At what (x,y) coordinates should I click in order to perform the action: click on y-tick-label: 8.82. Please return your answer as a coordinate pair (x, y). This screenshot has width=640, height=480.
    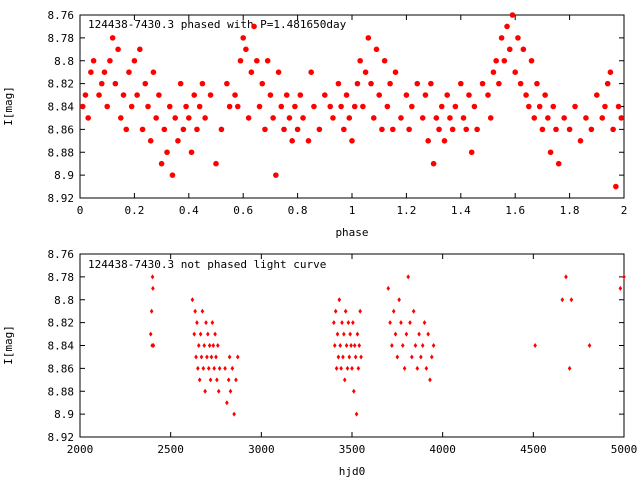
    Looking at the image, I should click on (61, 323).